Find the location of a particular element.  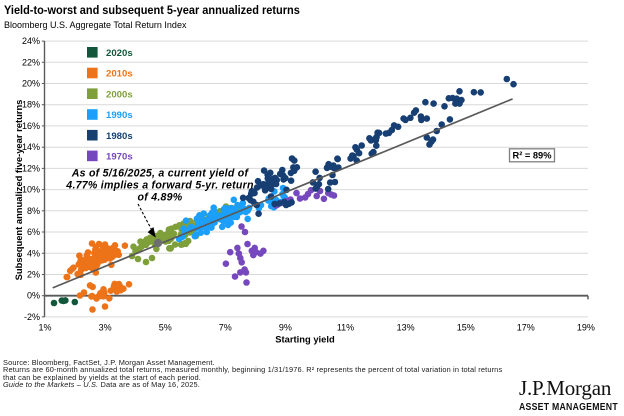

svg-text: 1990s is located at coordinates (119, 115).